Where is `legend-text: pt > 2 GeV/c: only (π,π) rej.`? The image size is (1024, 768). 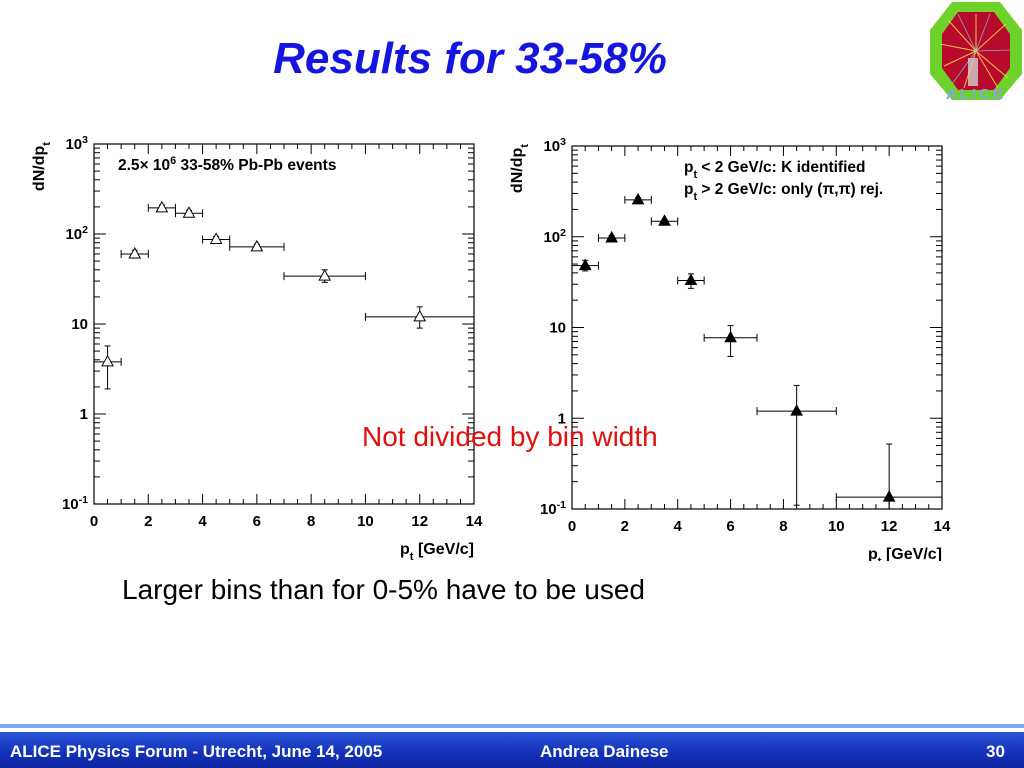
legend-text: pt > 2 GeV/c: only (π,π) rej. is located at coordinates (783, 192).